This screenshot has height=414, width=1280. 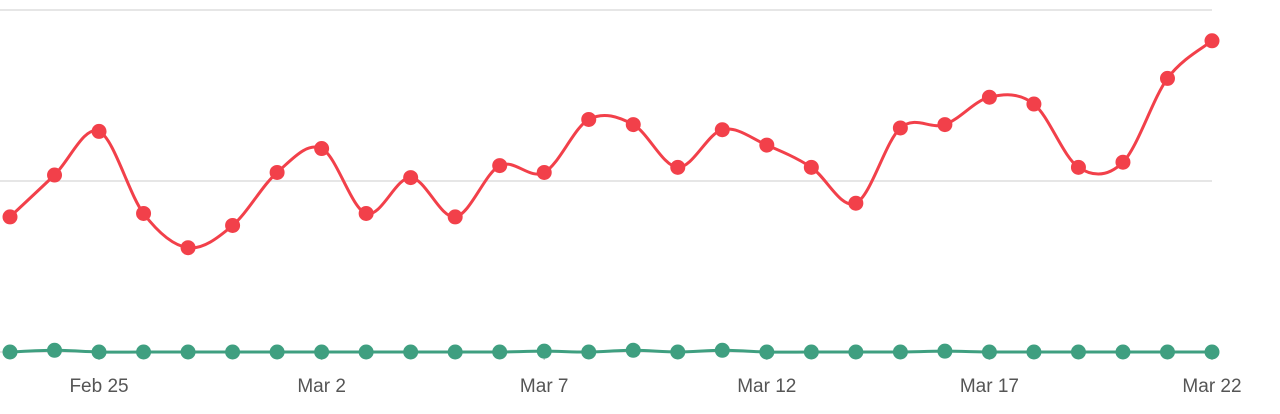 I want to click on x-tick-label: Mar 17, so click(x=989, y=386).